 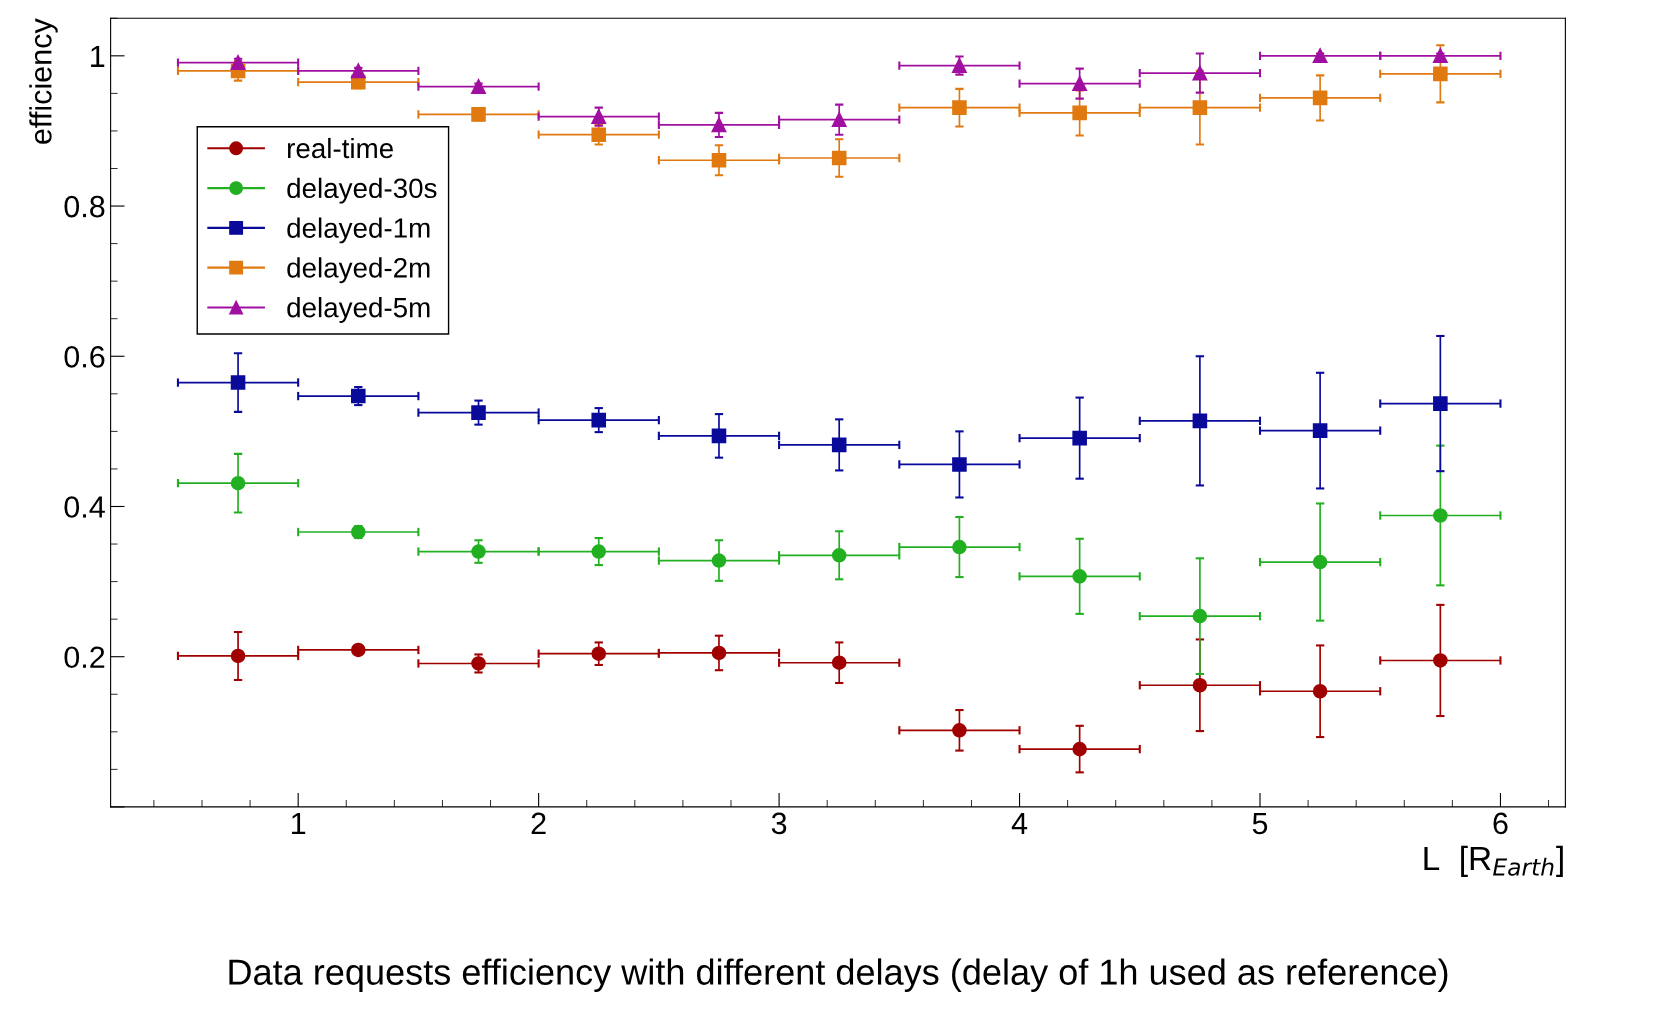 What do you see at coordinates (779, 823) in the screenshot?
I see `x-tick-label: 3` at bounding box center [779, 823].